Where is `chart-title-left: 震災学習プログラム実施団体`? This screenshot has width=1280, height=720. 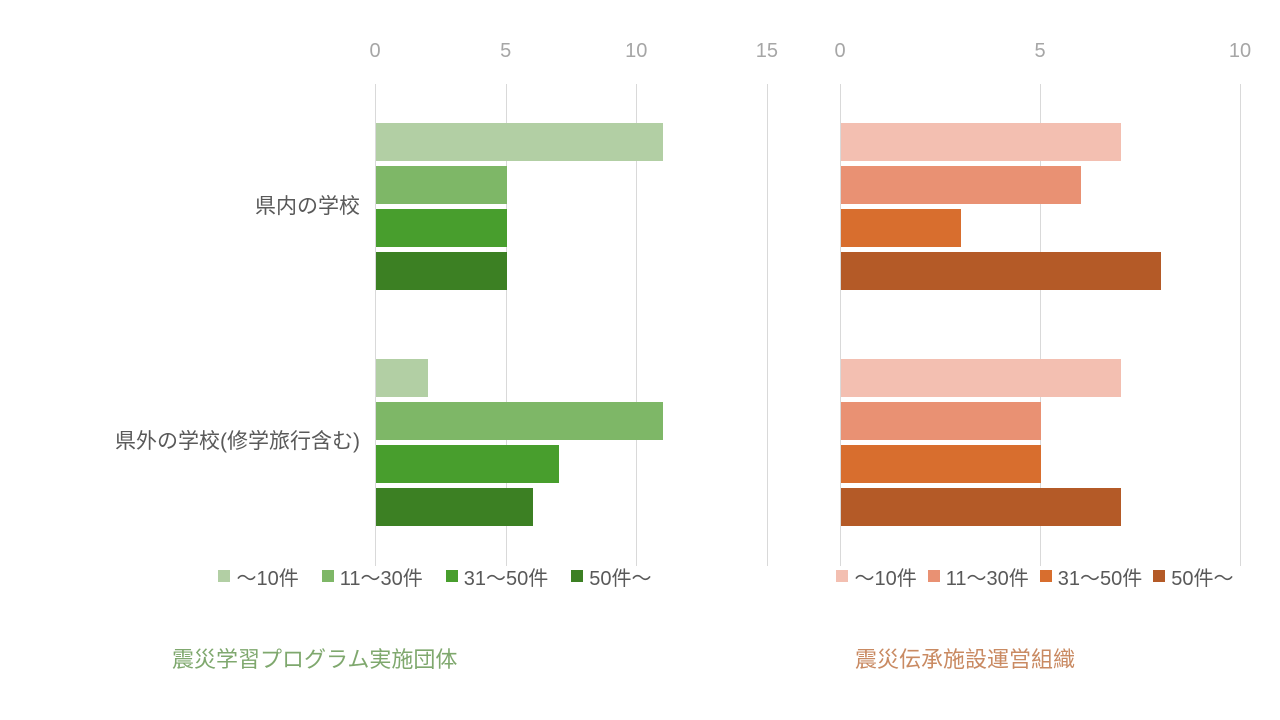
chart-title-left: 震災学習プログラム実施団体 is located at coordinates (315, 659).